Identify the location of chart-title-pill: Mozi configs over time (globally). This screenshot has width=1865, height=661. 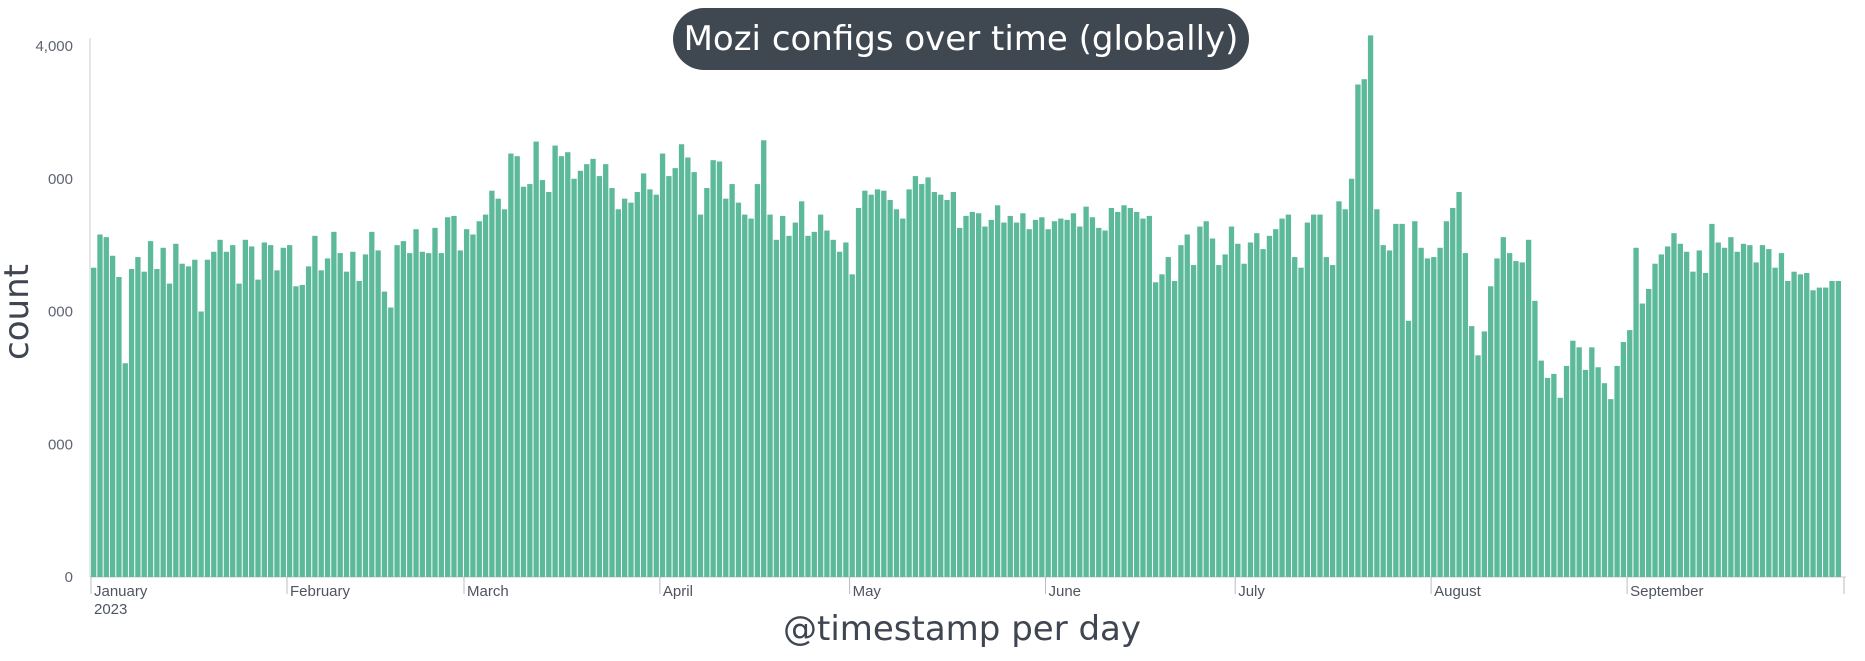
(961, 39).